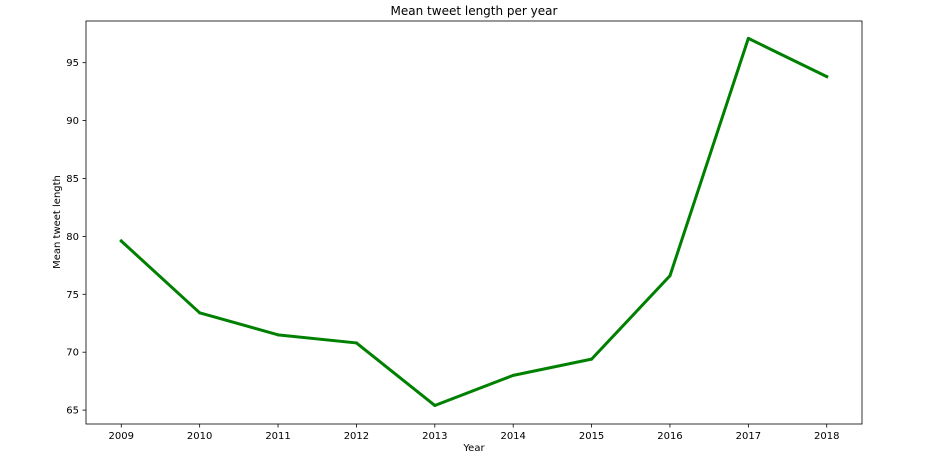 This screenshot has height=466, width=932. Describe the element at coordinates (512, 436) in the screenshot. I see `x-tick-label: 2014` at that location.